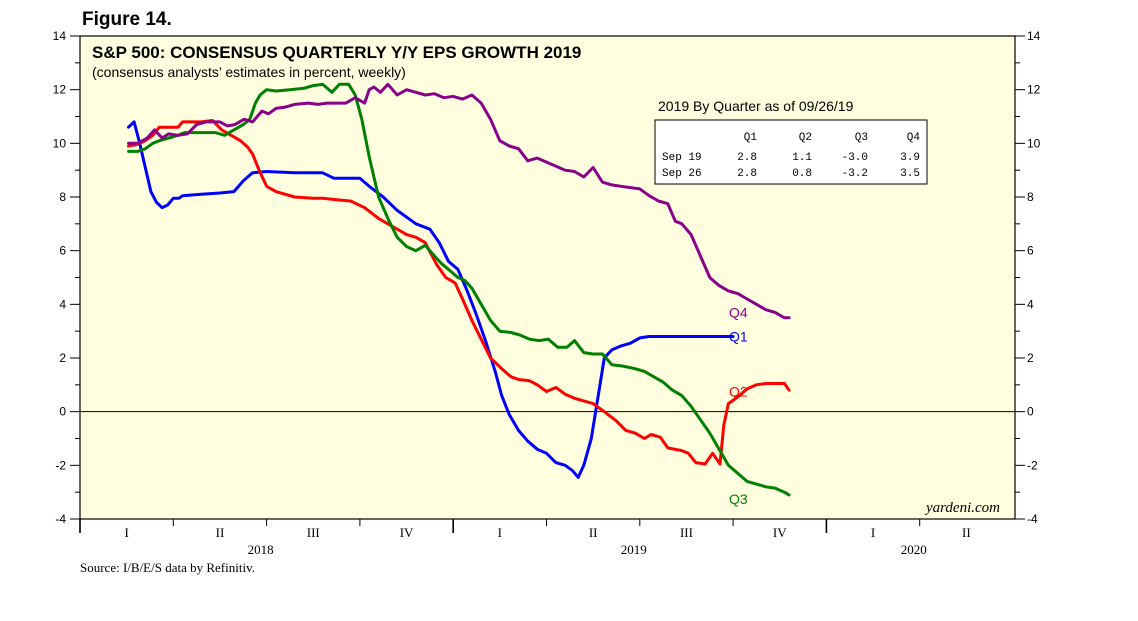 Image resolution: width=1138 pixels, height=621 pixels. What do you see at coordinates (1034, 90) in the screenshot?
I see `y-tick-label-right: 12` at bounding box center [1034, 90].